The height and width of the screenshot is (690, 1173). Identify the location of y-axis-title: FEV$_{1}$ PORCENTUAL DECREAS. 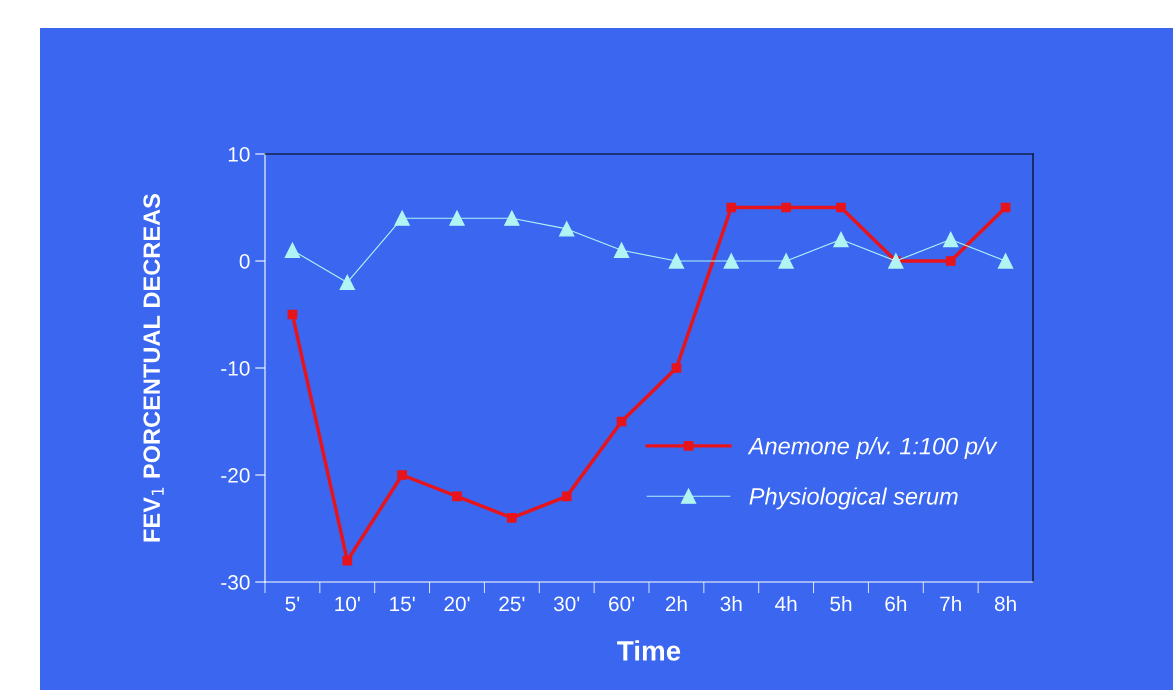
(153, 368).